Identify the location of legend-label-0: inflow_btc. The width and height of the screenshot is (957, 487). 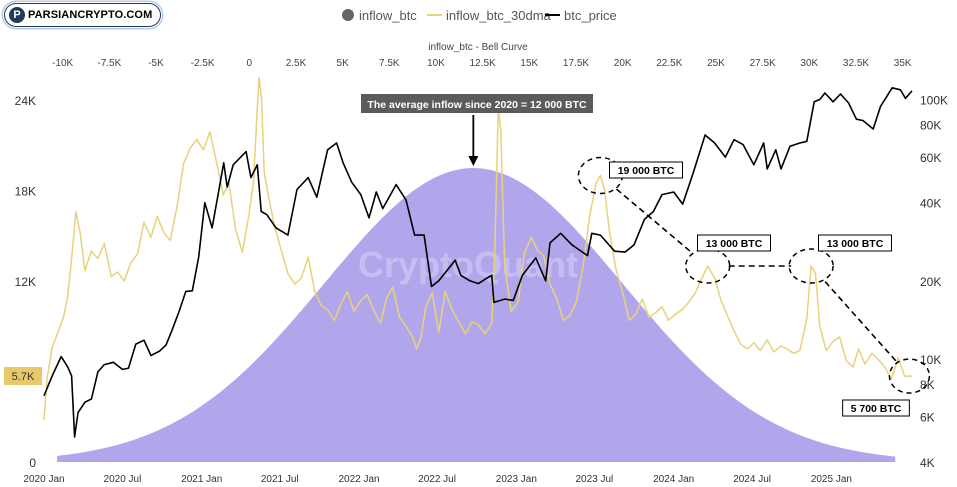
(388, 15).